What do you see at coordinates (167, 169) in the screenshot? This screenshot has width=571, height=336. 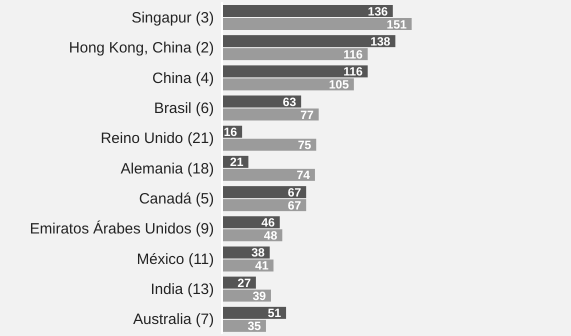 I see `y-tick-label: Alemania (18)` at bounding box center [167, 169].